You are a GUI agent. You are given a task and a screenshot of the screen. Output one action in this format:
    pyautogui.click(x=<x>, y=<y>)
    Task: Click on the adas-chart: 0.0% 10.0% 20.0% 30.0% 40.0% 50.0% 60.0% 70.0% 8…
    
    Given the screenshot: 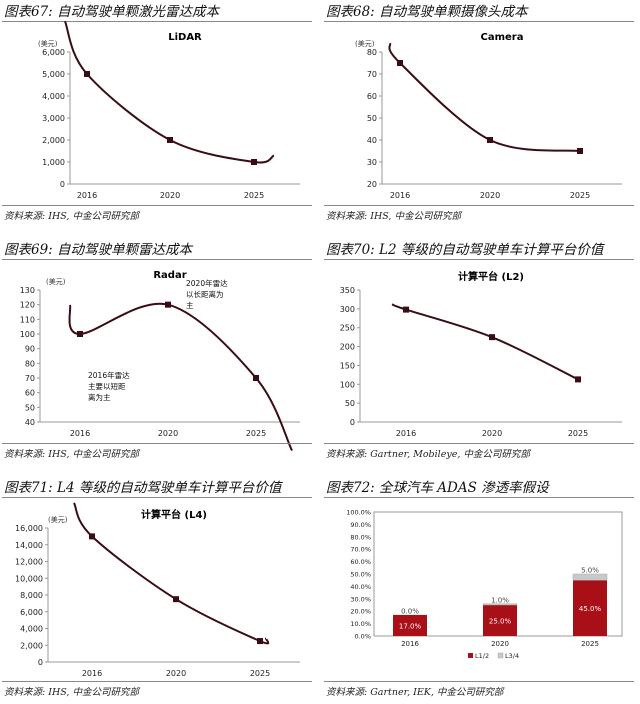 What is the action you would take?
    pyautogui.click(x=484, y=584)
    